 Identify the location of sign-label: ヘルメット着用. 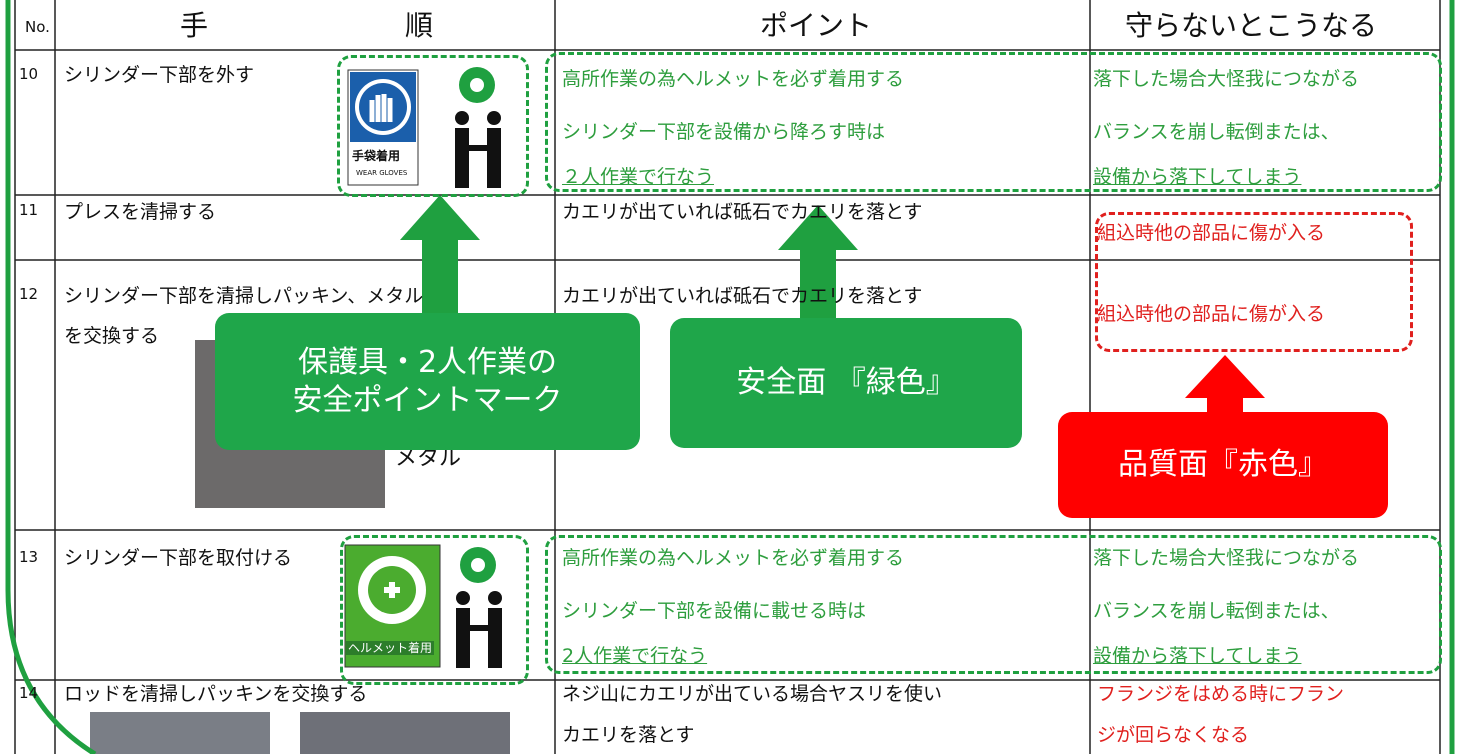
(390, 648).